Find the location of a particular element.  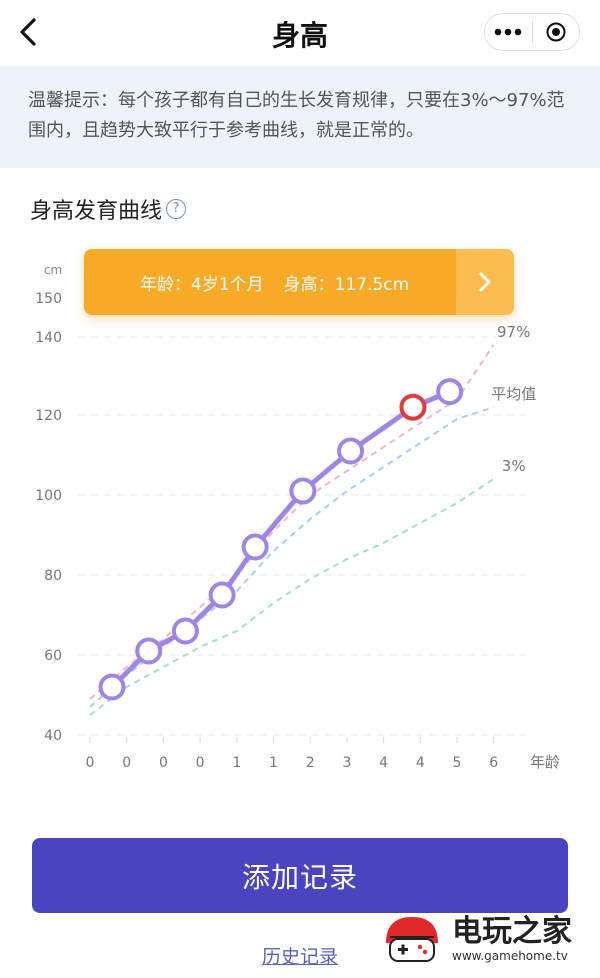

watermark: 电玩之家 www.gamehome.tv is located at coordinates (488, 939).